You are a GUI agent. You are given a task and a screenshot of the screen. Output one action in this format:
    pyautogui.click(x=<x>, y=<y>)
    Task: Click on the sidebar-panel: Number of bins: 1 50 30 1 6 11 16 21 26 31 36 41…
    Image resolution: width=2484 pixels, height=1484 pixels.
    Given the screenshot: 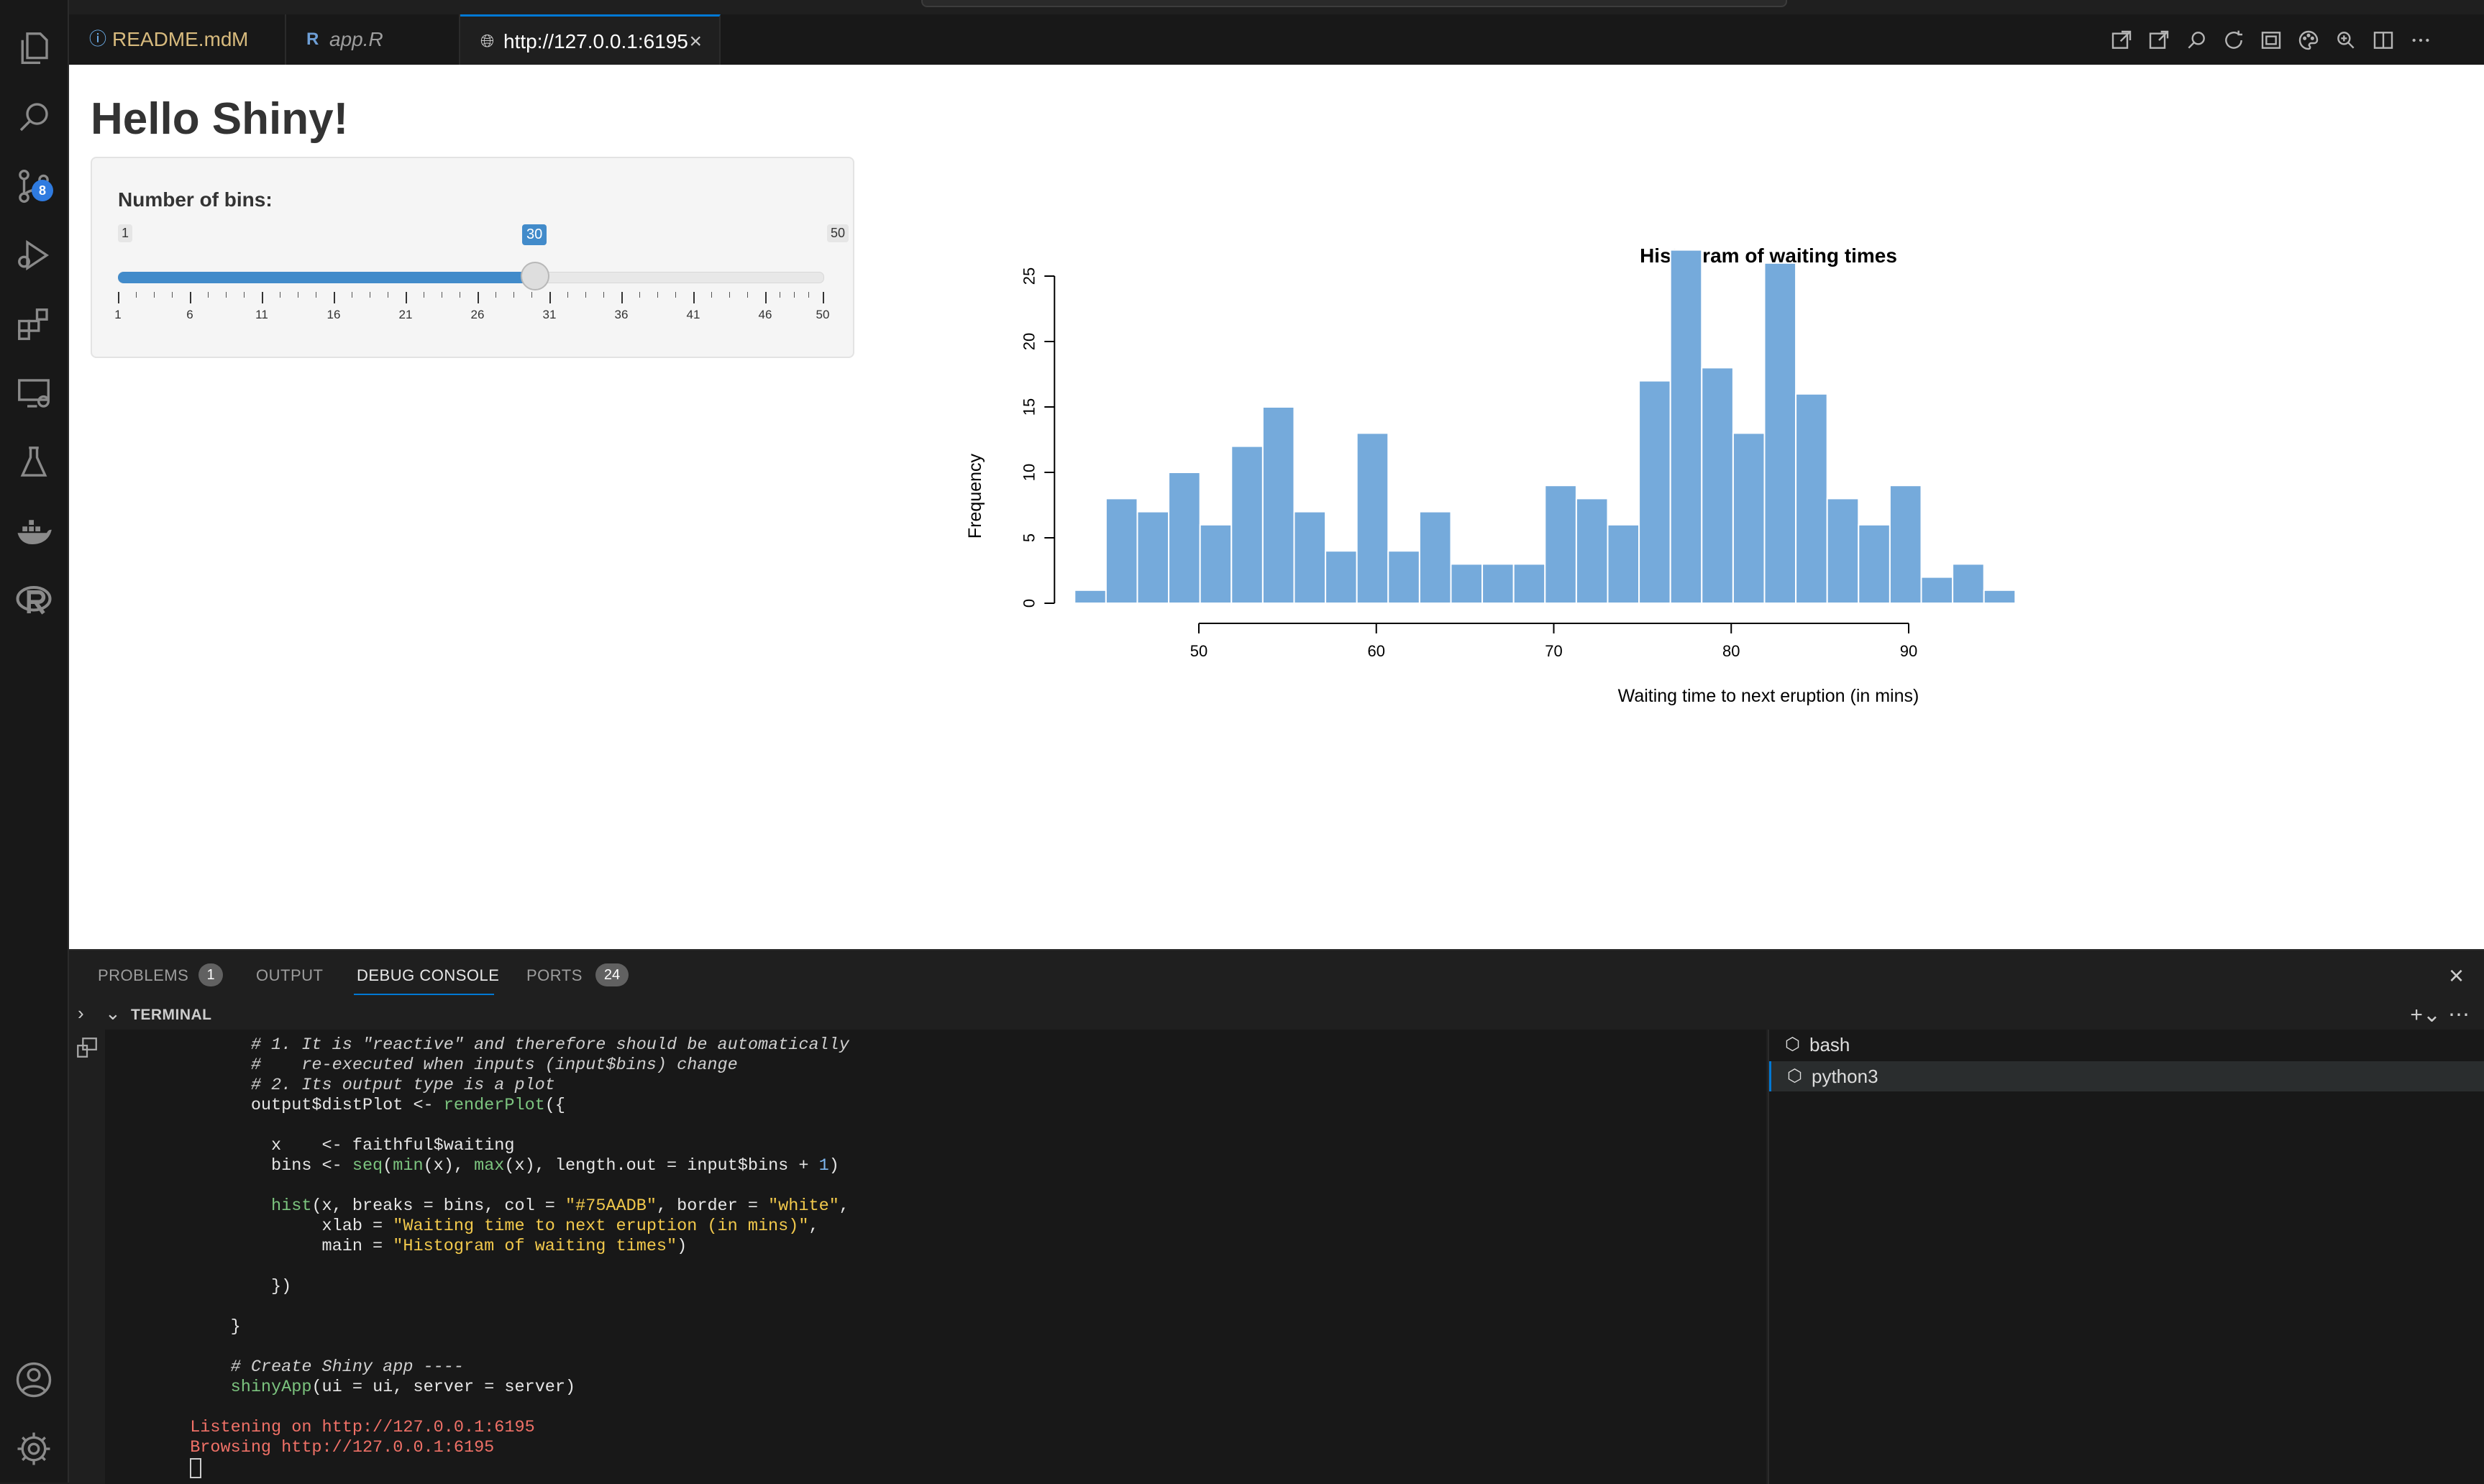 What is the action you would take?
    pyautogui.click(x=472, y=257)
    